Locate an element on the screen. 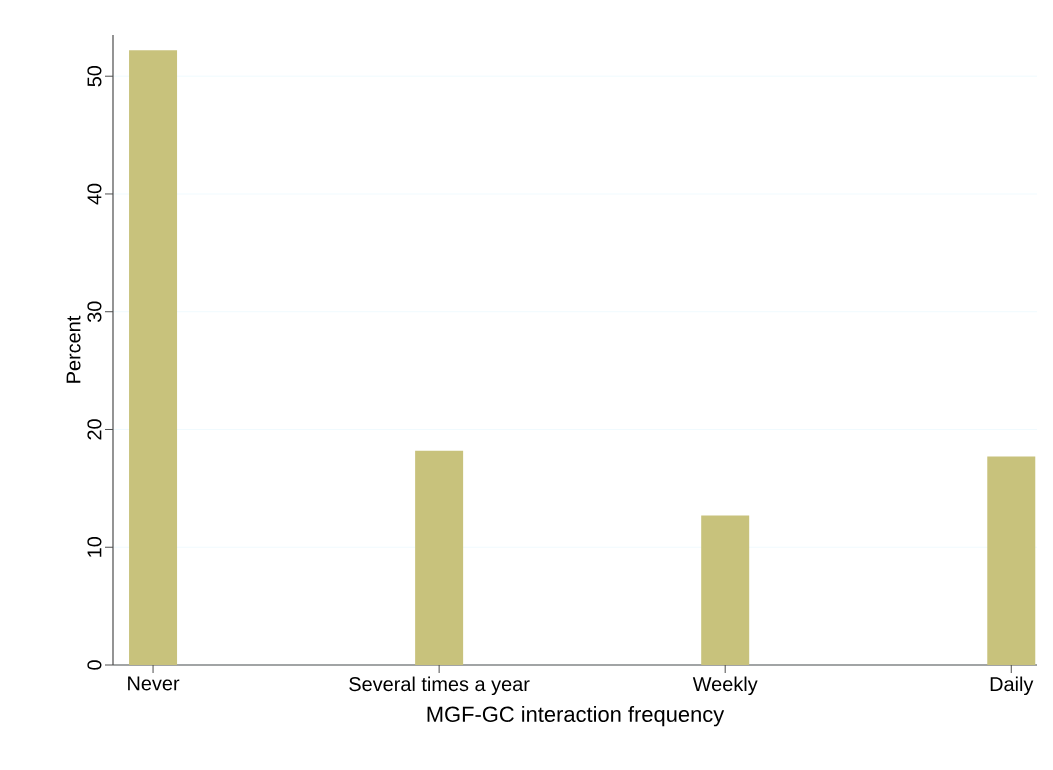  y-tick-label: 0 is located at coordinates (94, 665).